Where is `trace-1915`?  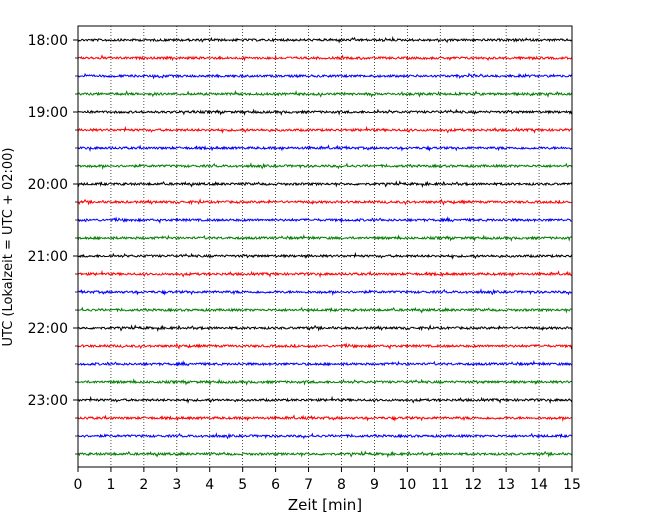
trace-1915 is located at coordinates (325, 129).